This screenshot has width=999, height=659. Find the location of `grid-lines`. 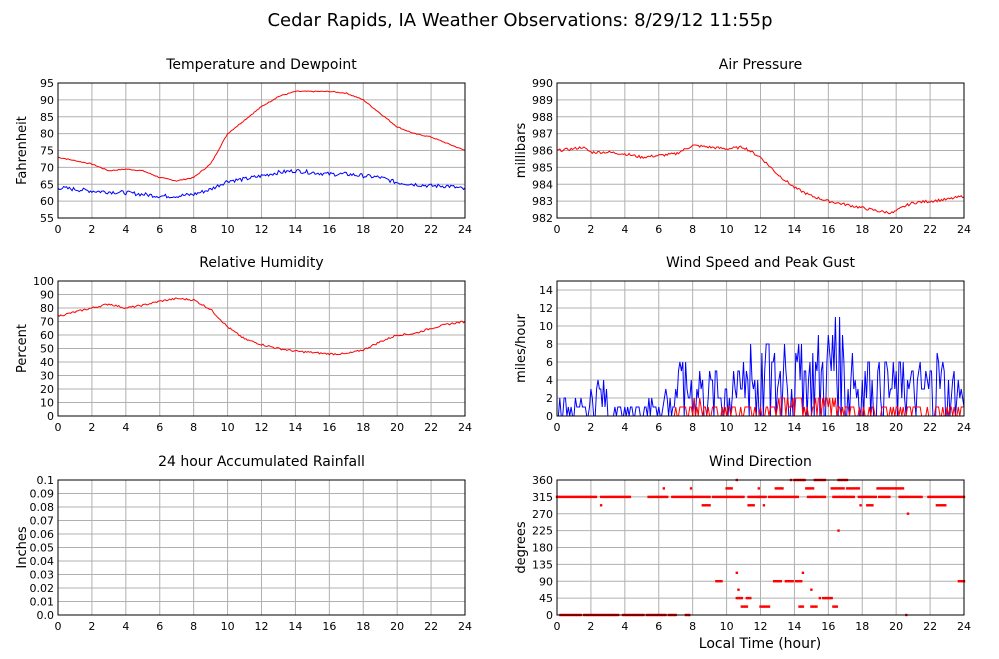

grid-lines is located at coordinates (760, 547).